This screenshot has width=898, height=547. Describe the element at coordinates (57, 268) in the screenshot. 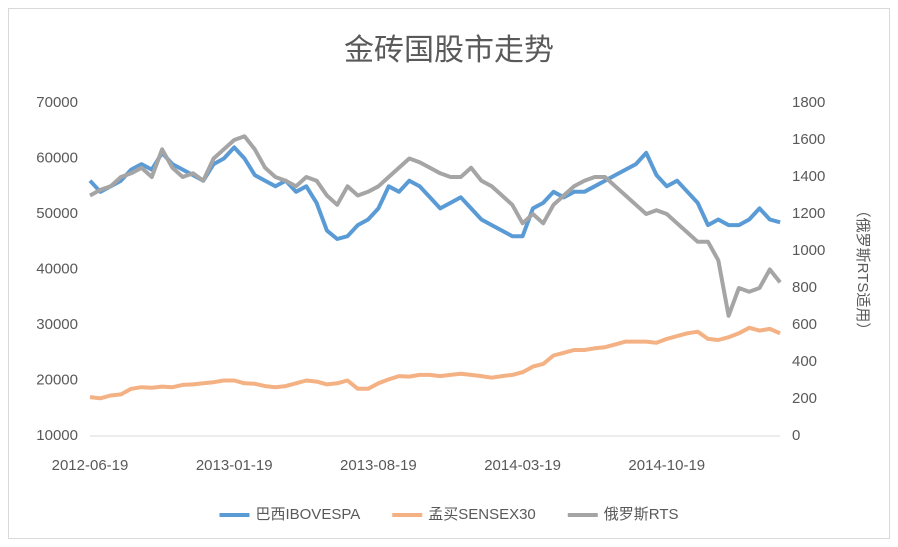

I see `y-tick-label: 40000` at that location.